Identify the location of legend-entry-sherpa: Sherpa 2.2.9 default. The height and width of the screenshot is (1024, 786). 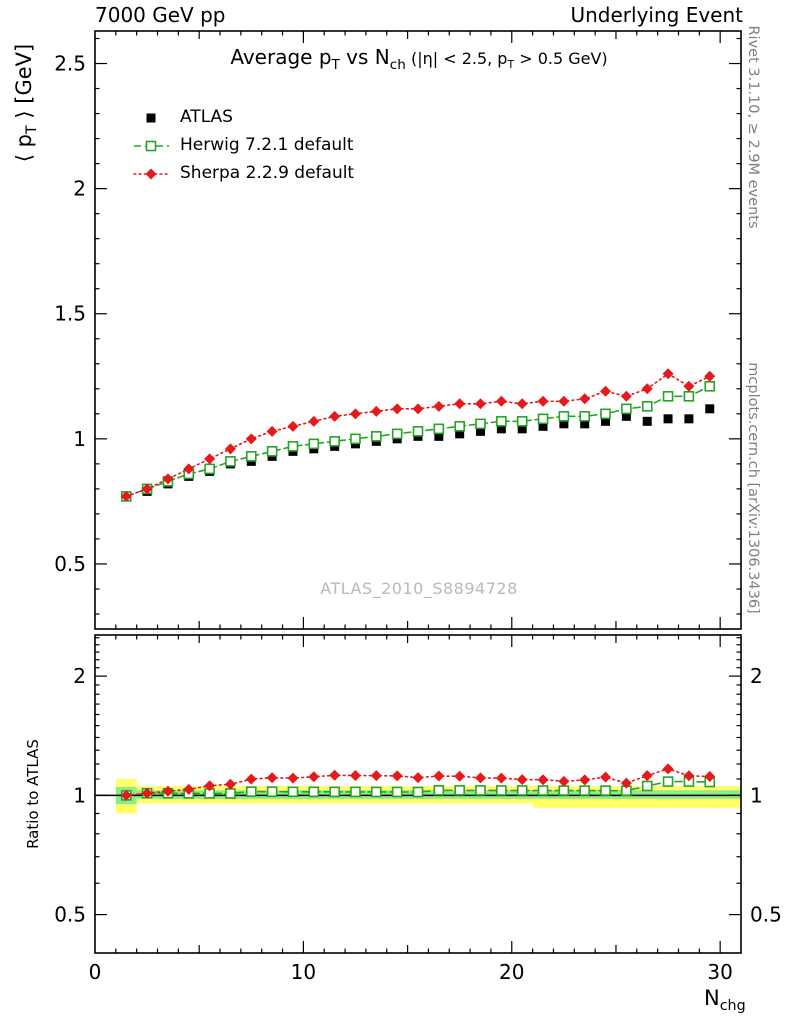
(267, 173).